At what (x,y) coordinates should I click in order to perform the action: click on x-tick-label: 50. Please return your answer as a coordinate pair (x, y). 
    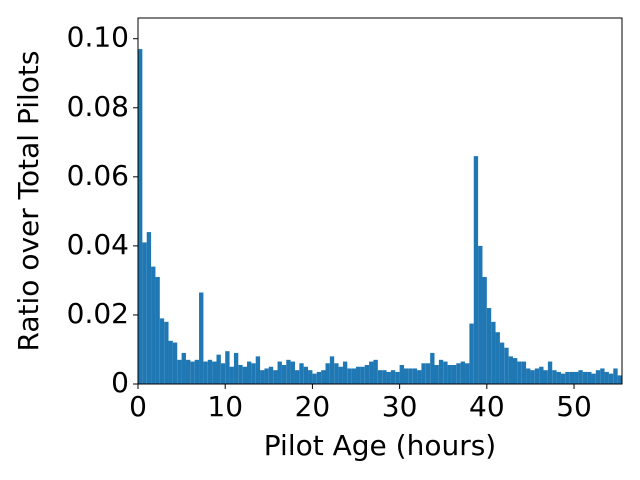
    Looking at the image, I should click on (574, 406).